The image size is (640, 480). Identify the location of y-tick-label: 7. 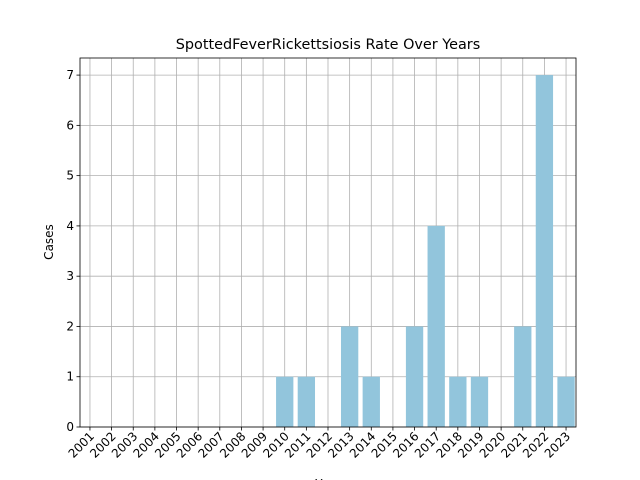
(70, 75).